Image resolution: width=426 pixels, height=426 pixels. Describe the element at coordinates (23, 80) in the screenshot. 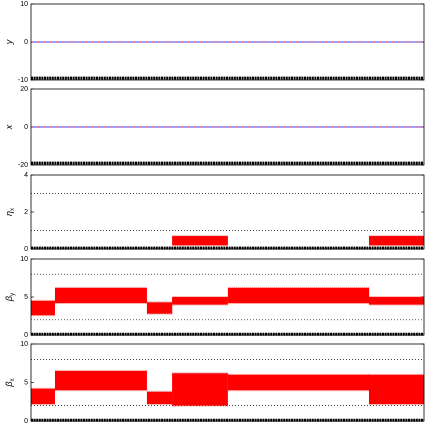

I see `y-tick-label: -10` at that location.